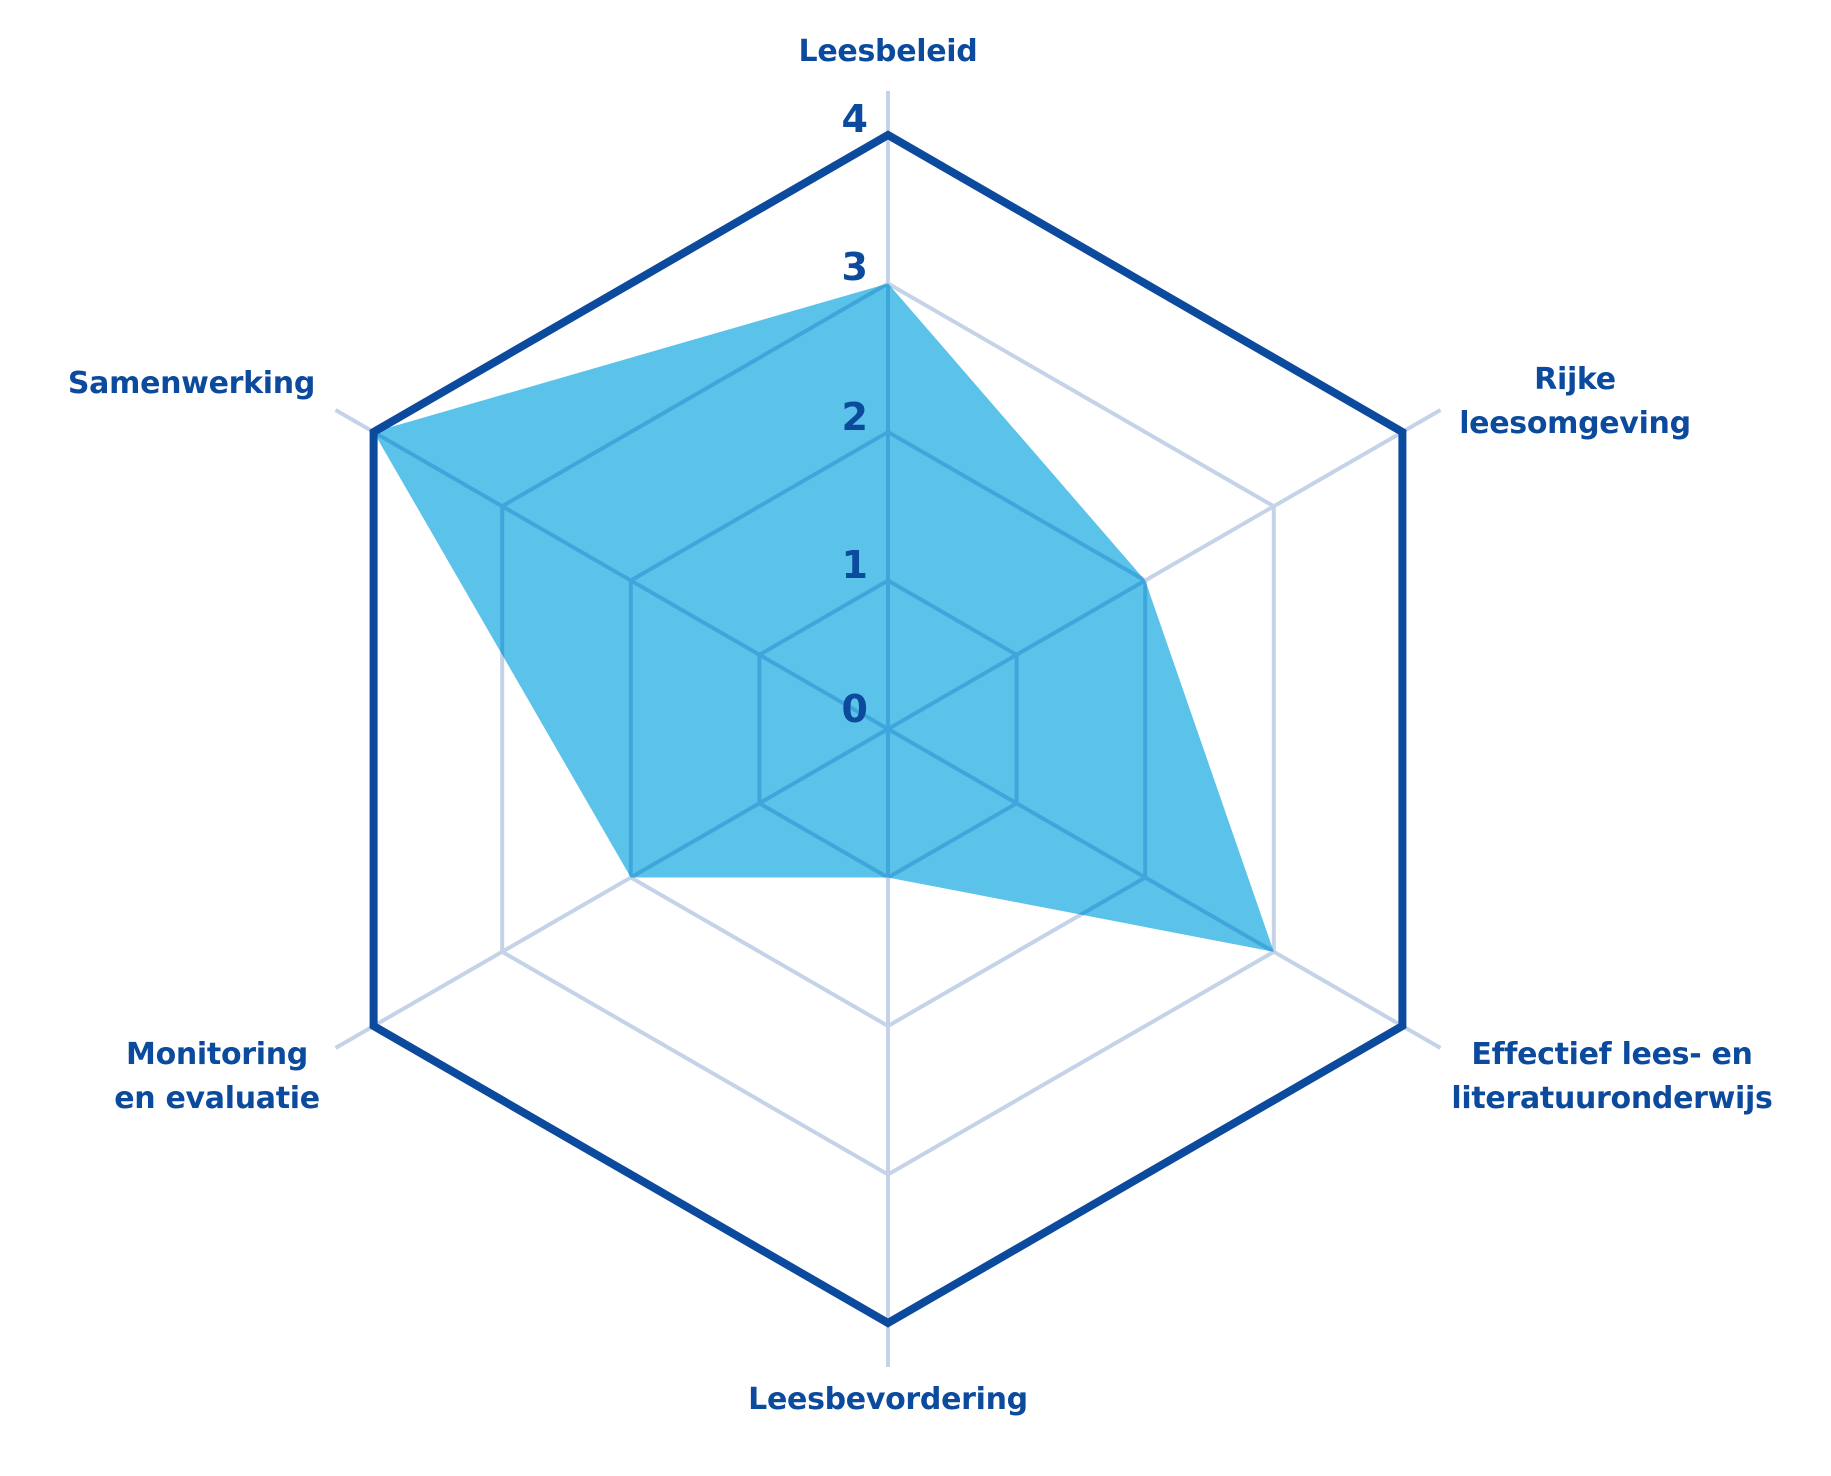 This screenshot has height=1476, width=1831. What do you see at coordinates (854, 417) in the screenshot?
I see `tick-label-2: 2` at bounding box center [854, 417].